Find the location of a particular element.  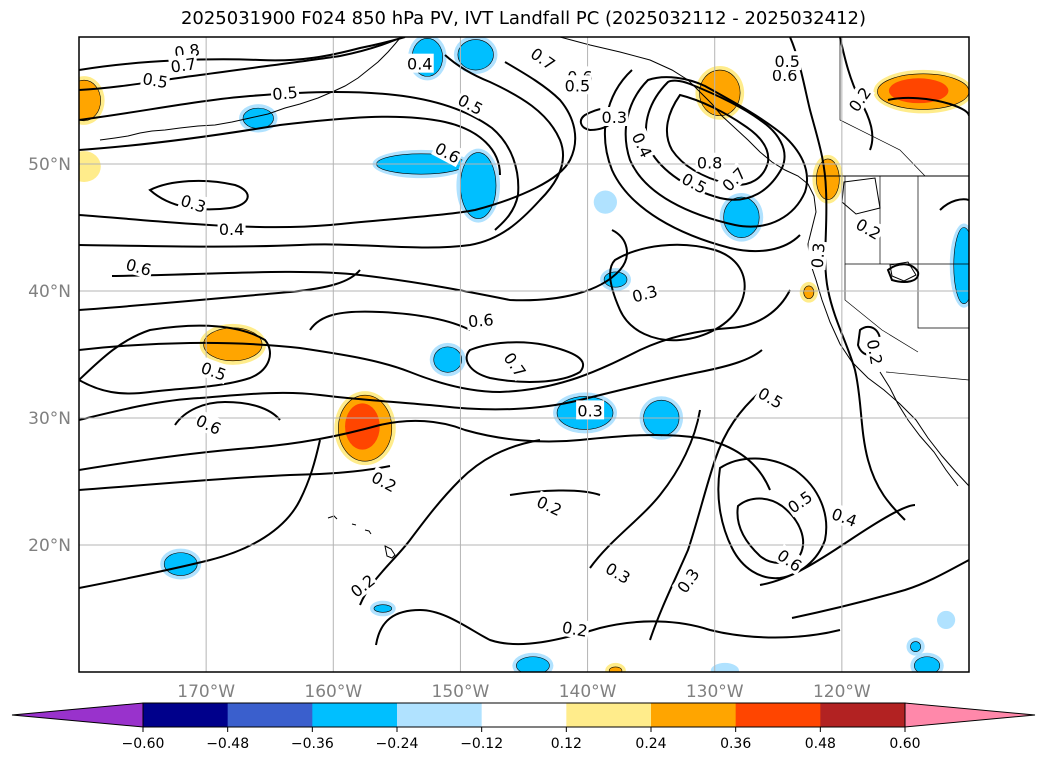

colorbar-tick-label: −0.24 is located at coordinates (397, 744).